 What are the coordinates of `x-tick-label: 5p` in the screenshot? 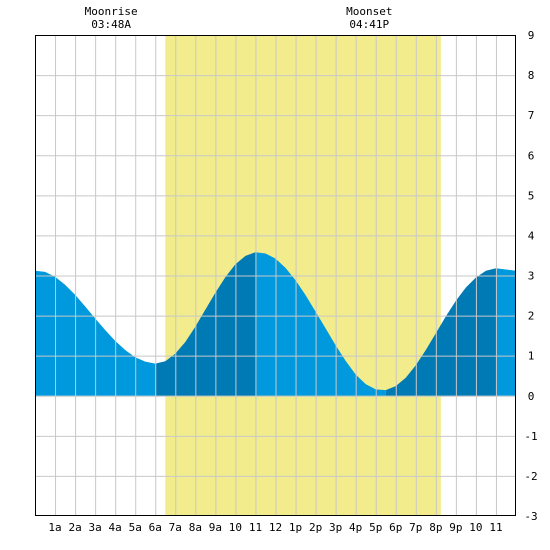 It's located at (375, 527).